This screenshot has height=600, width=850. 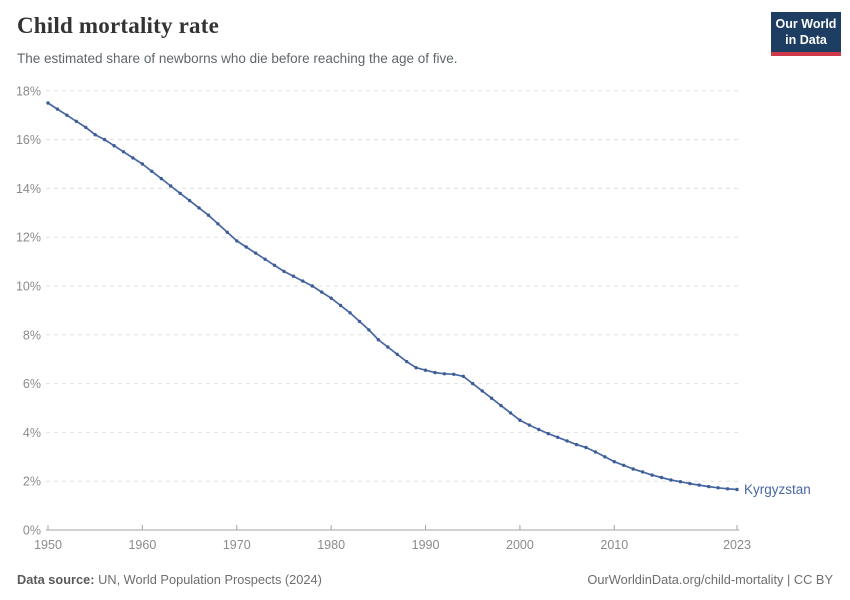 I want to click on x-tick-label: 2010, so click(x=614, y=545).